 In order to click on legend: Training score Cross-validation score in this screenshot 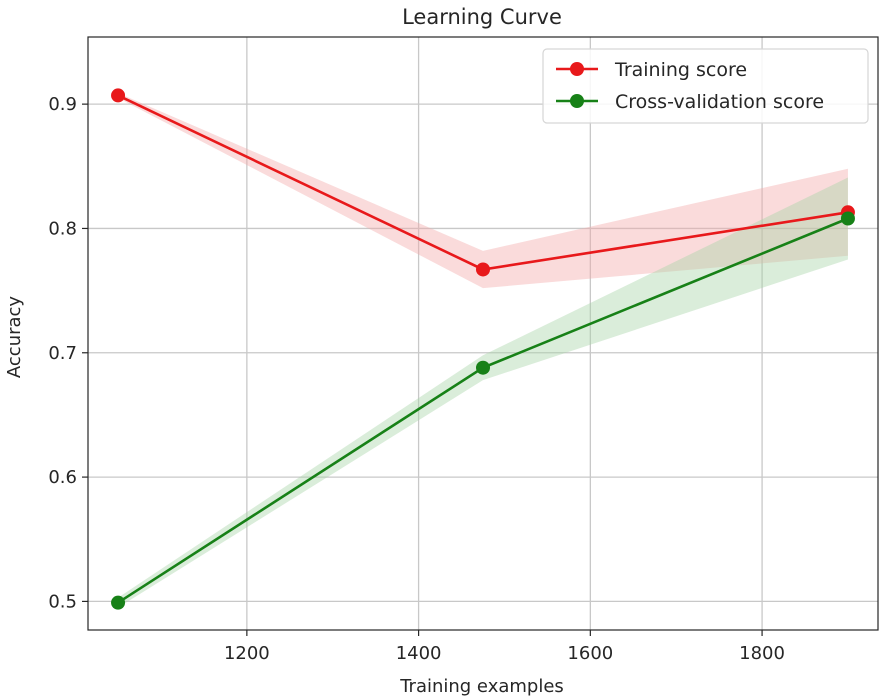, I will do `click(705, 86)`.